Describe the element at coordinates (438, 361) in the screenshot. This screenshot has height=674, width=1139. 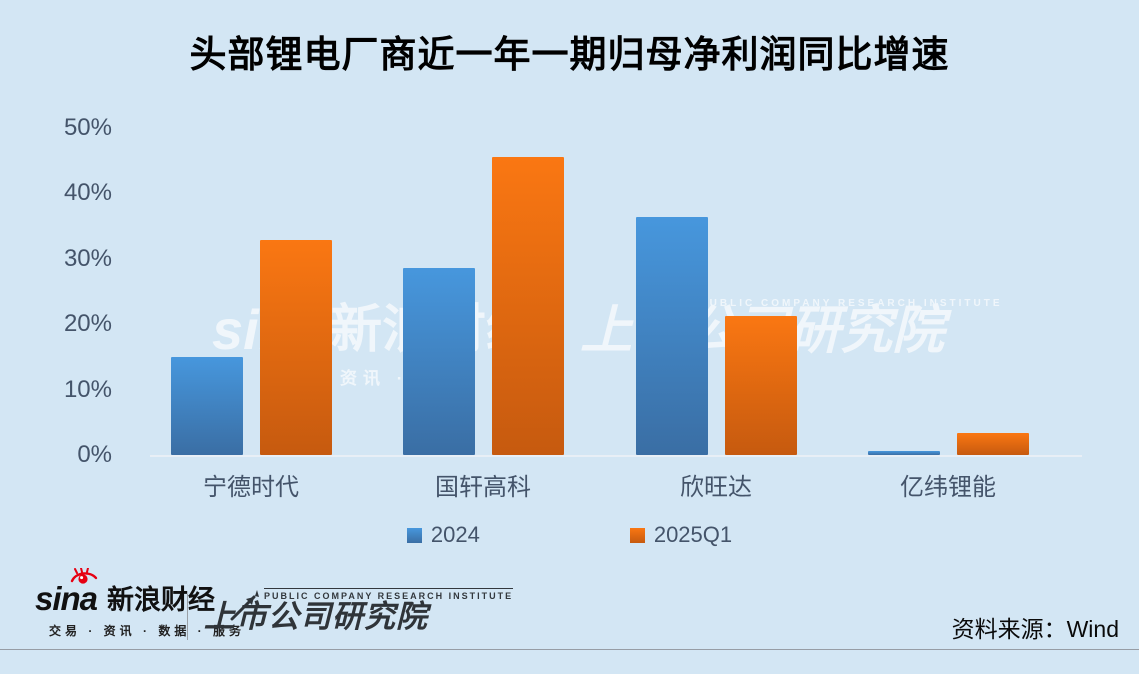
I see `bar-2024-国轩高科` at that location.